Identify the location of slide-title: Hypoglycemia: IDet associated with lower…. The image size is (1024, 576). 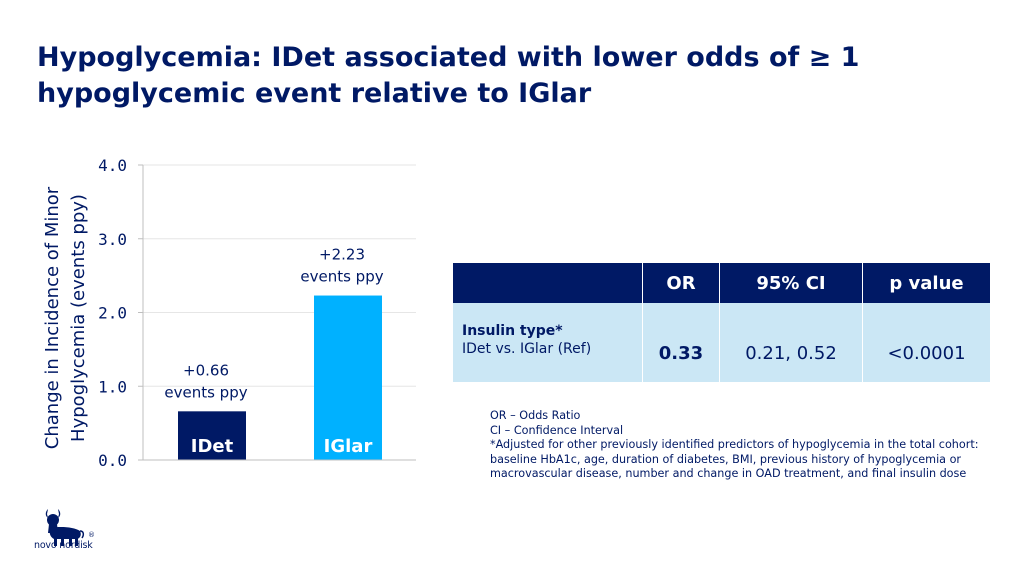
(448, 75).